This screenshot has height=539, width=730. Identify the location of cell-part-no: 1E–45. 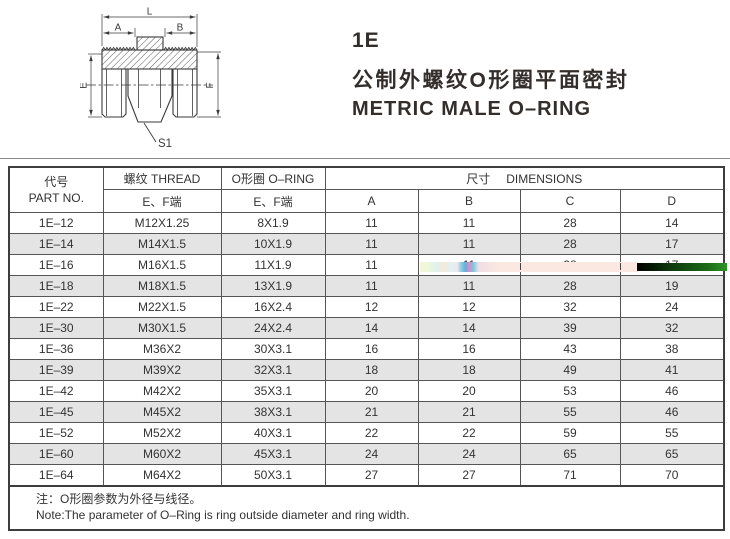
(56, 412).